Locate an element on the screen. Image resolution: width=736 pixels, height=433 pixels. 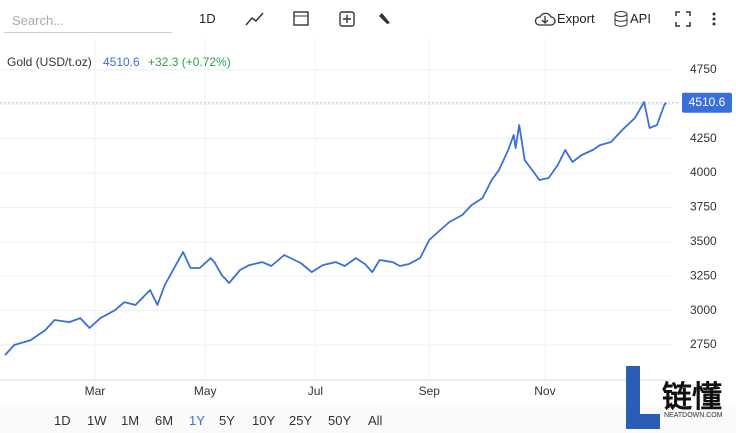
y-tick-label: 3500 is located at coordinates (703, 241).